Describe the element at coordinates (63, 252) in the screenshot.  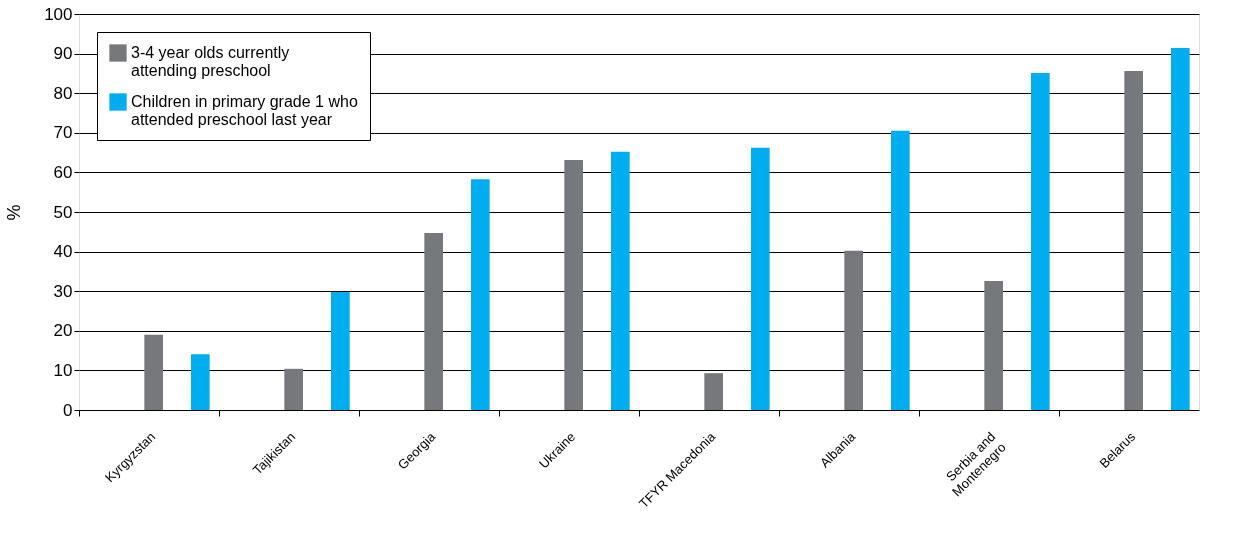
I see `y-tick-label: 40` at that location.